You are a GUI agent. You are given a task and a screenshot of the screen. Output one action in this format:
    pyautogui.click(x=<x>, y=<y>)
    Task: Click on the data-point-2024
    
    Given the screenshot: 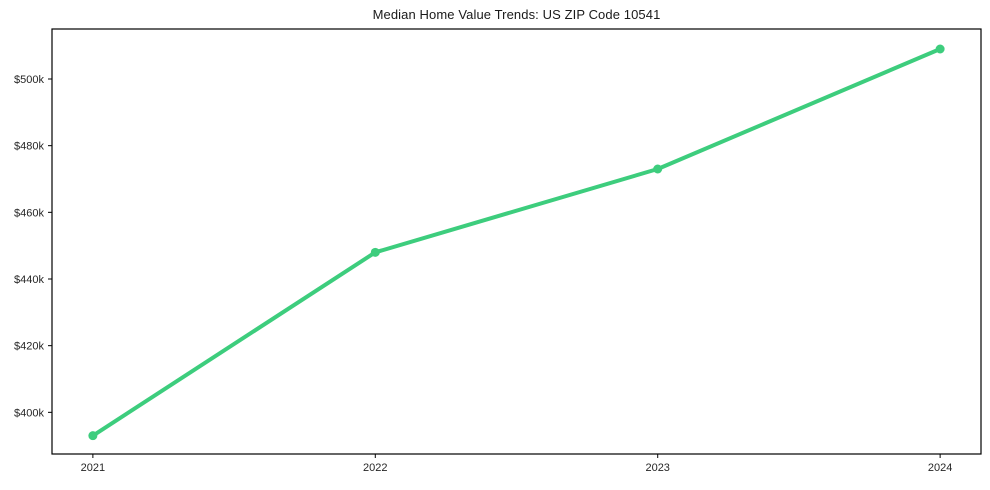 What is the action you would take?
    pyautogui.click(x=940, y=49)
    